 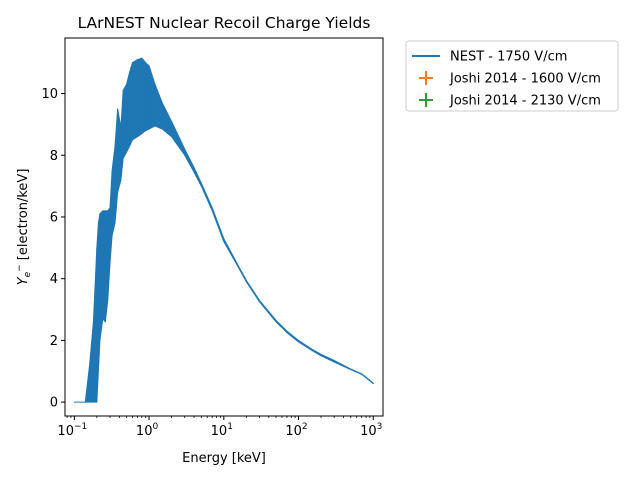 What do you see at coordinates (508, 57) in the screenshot?
I see `legend-label-0: NEST - 1750 V/cm` at bounding box center [508, 57].